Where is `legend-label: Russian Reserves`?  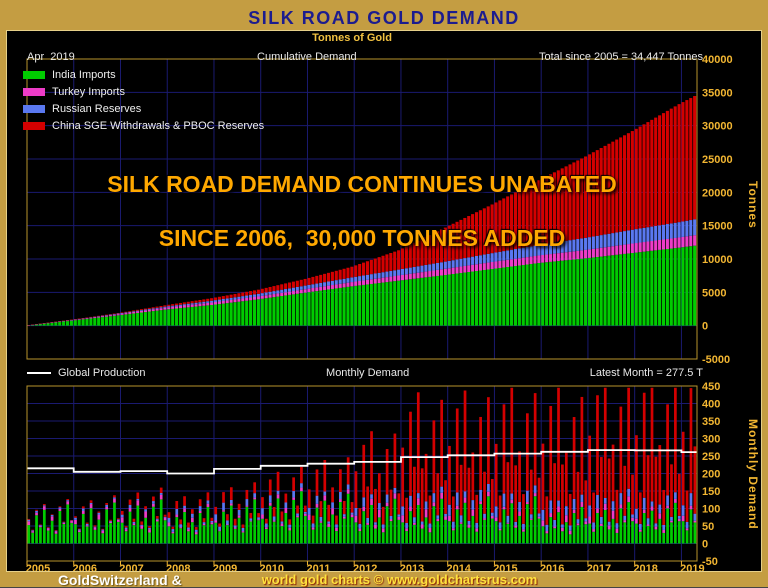
legend-label: Russian Reserves is located at coordinates (96, 109).